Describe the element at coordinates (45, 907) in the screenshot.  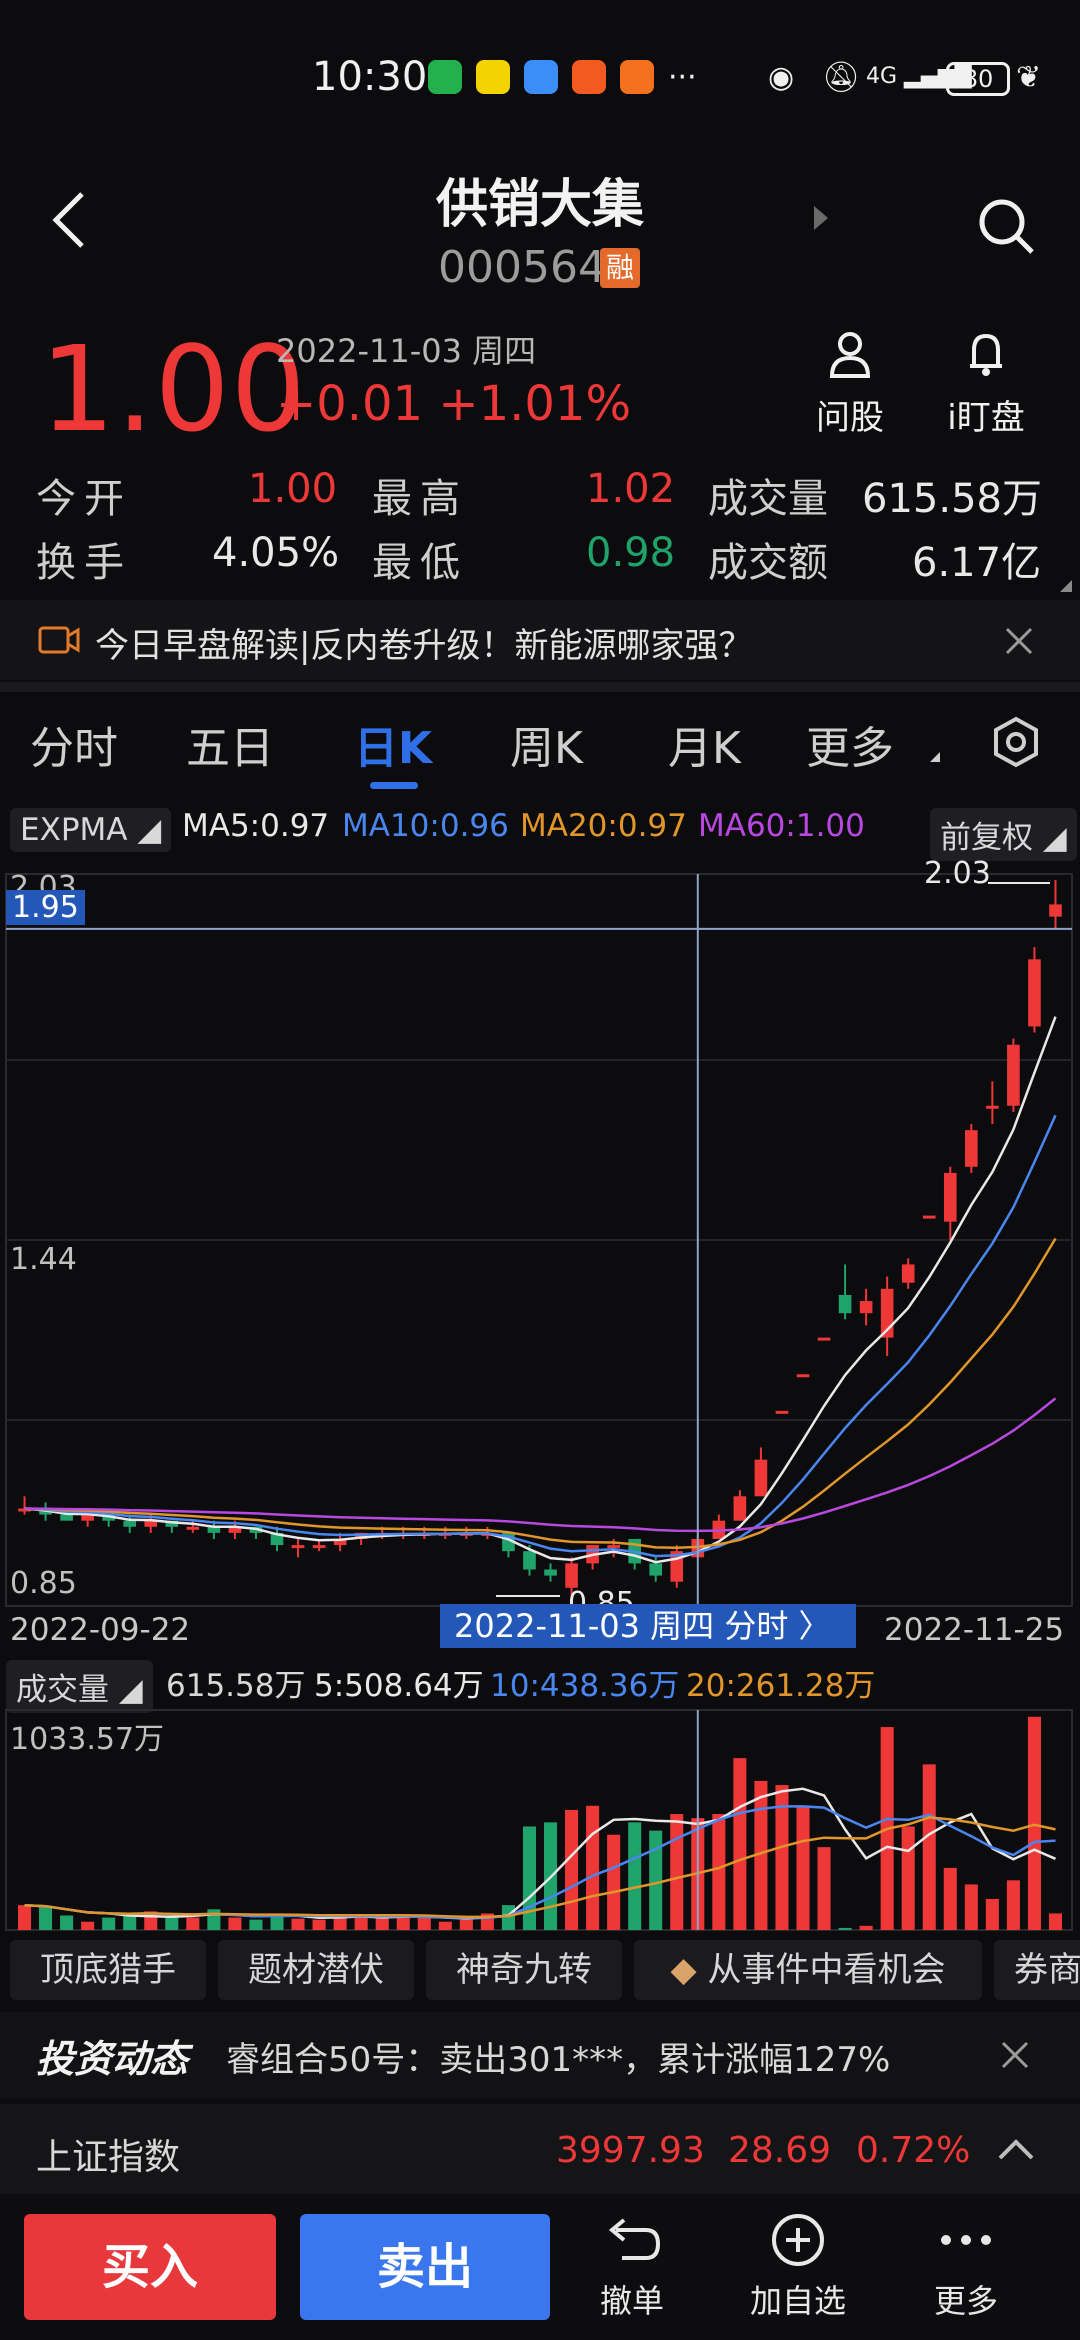
I see `cursor-price-label: 1.95` at that location.